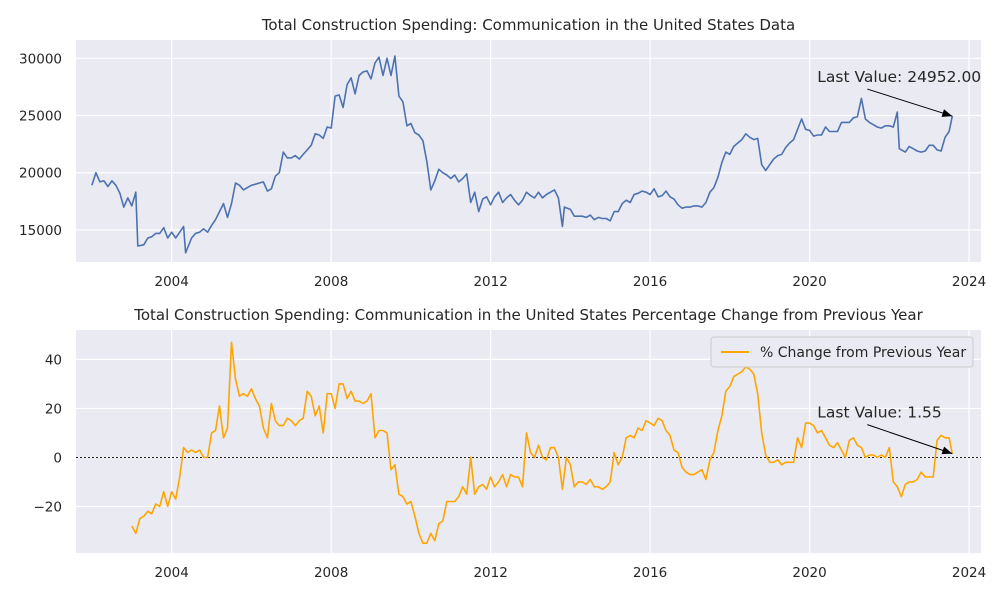 This screenshot has height=604, width=1000. What do you see at coordinates (910, 439) in the screenshot?
I see `annotation-arrow-bottom` at bounding box center [910, 439].